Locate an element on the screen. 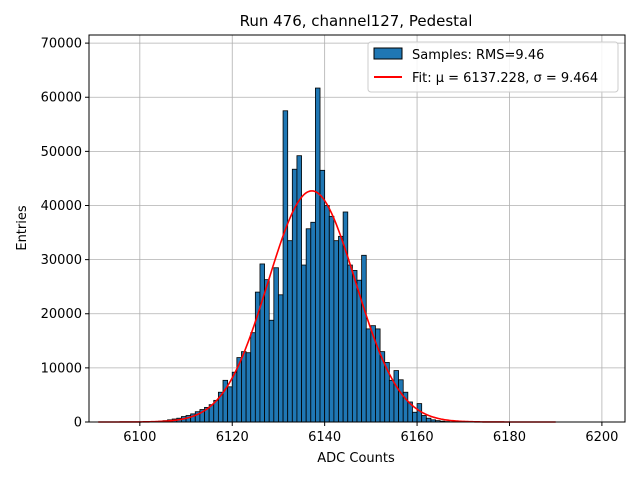 This screenshot has height=480, width=640. y-tick-label: 0 is located at coordinates (78, 423).